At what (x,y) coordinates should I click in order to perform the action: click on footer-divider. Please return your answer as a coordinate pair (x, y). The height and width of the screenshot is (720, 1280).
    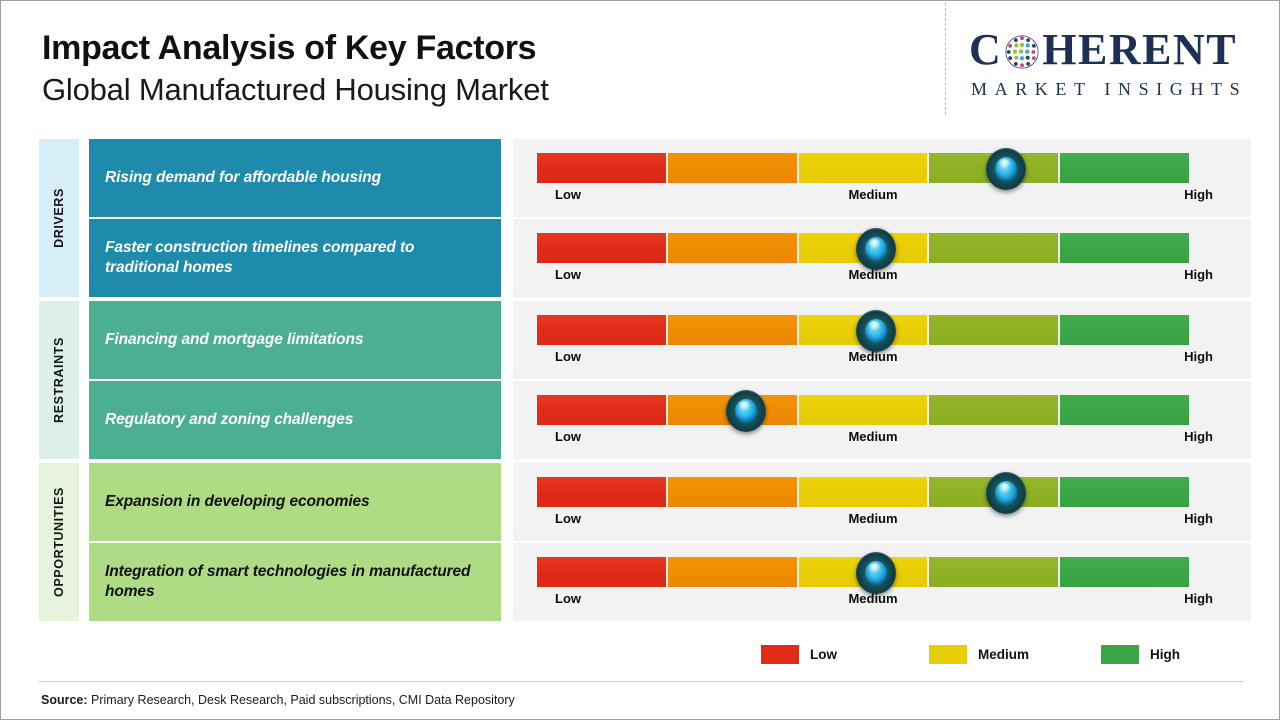
    Looking at the image, I should click on (641, 681).